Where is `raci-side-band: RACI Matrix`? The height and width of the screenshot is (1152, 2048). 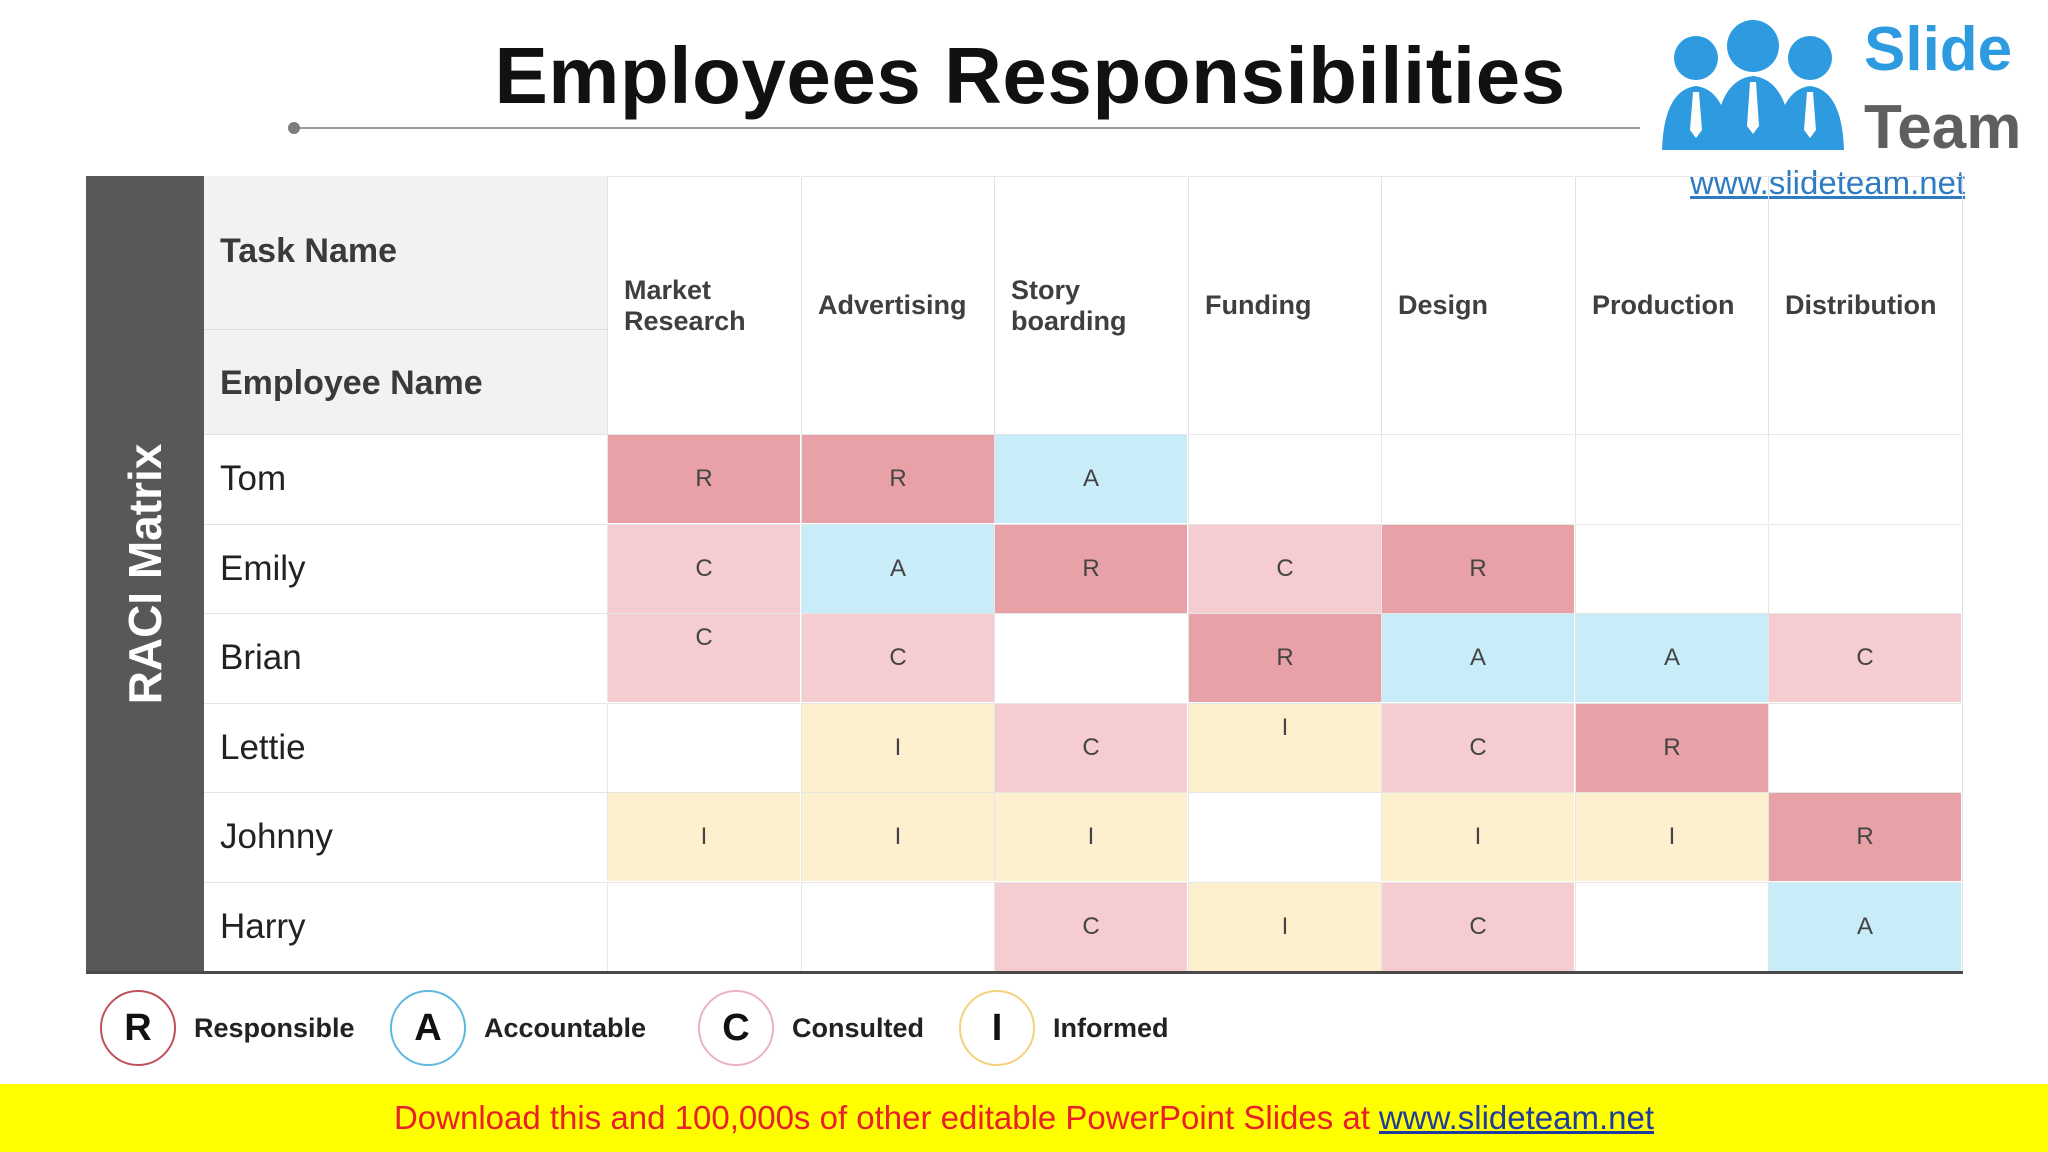 raci-side-band: RACI Matrix is located at coordinates (145, 574).